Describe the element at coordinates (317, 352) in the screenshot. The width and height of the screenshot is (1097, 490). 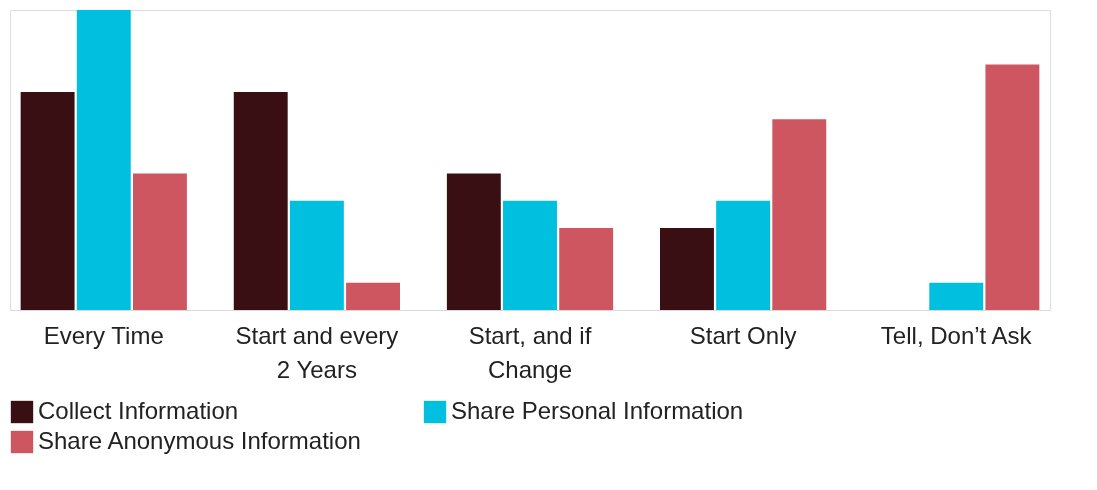
I see `x-tick-label: Start and every 2 Years` at that location.